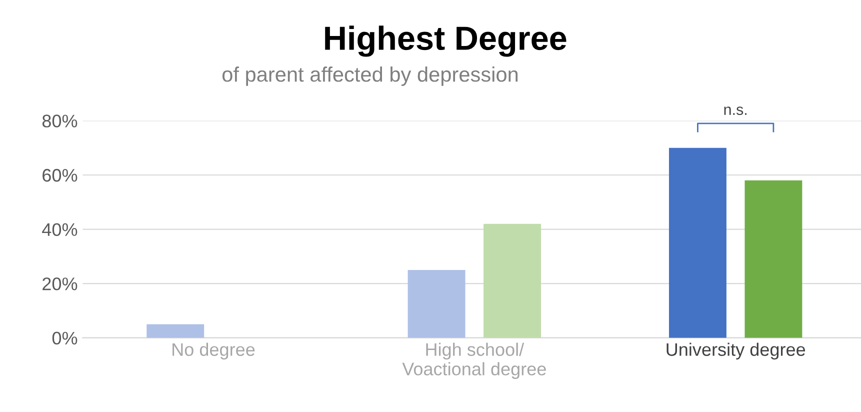 The height and width of the screenshot is (412, 861). What do you see at coordinates (65, 338) in the screenshot?
I see `y-tick-label: 0%` at bounding box center [65, 338].